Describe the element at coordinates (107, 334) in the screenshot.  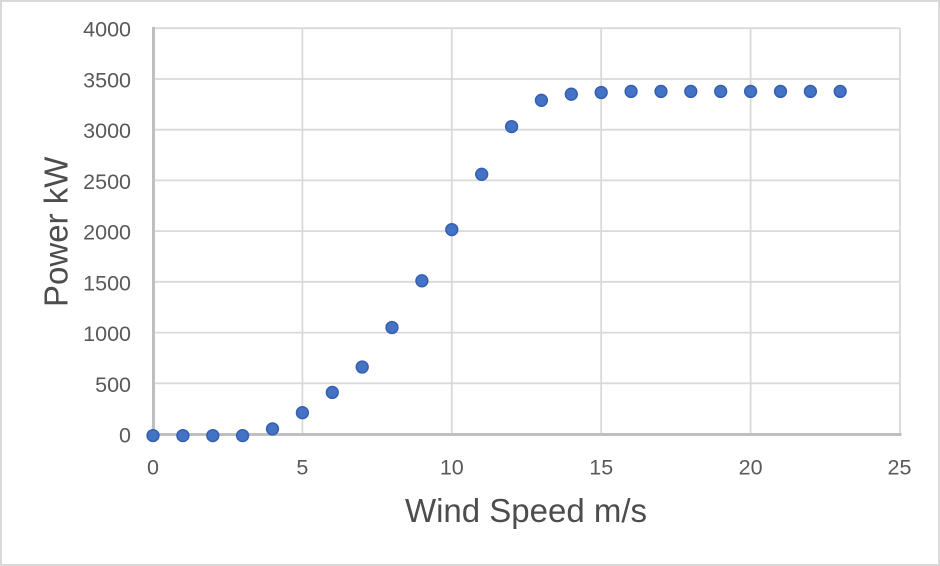
I see `svg-text: 1000` at that location.